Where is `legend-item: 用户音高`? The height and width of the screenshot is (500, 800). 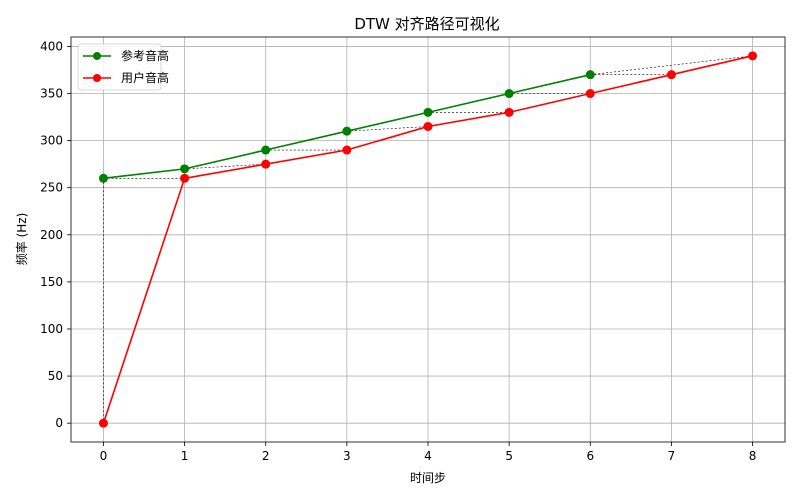
legend-item: 用户音高 is located at coordinates (126, 77).